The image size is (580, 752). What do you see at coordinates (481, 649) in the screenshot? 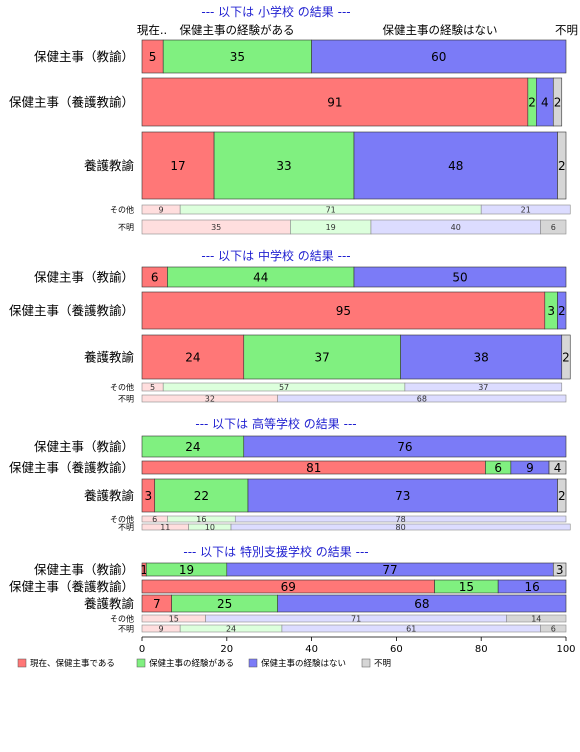
I see `x-tick-label: 80` at bounding box center [481, 649].